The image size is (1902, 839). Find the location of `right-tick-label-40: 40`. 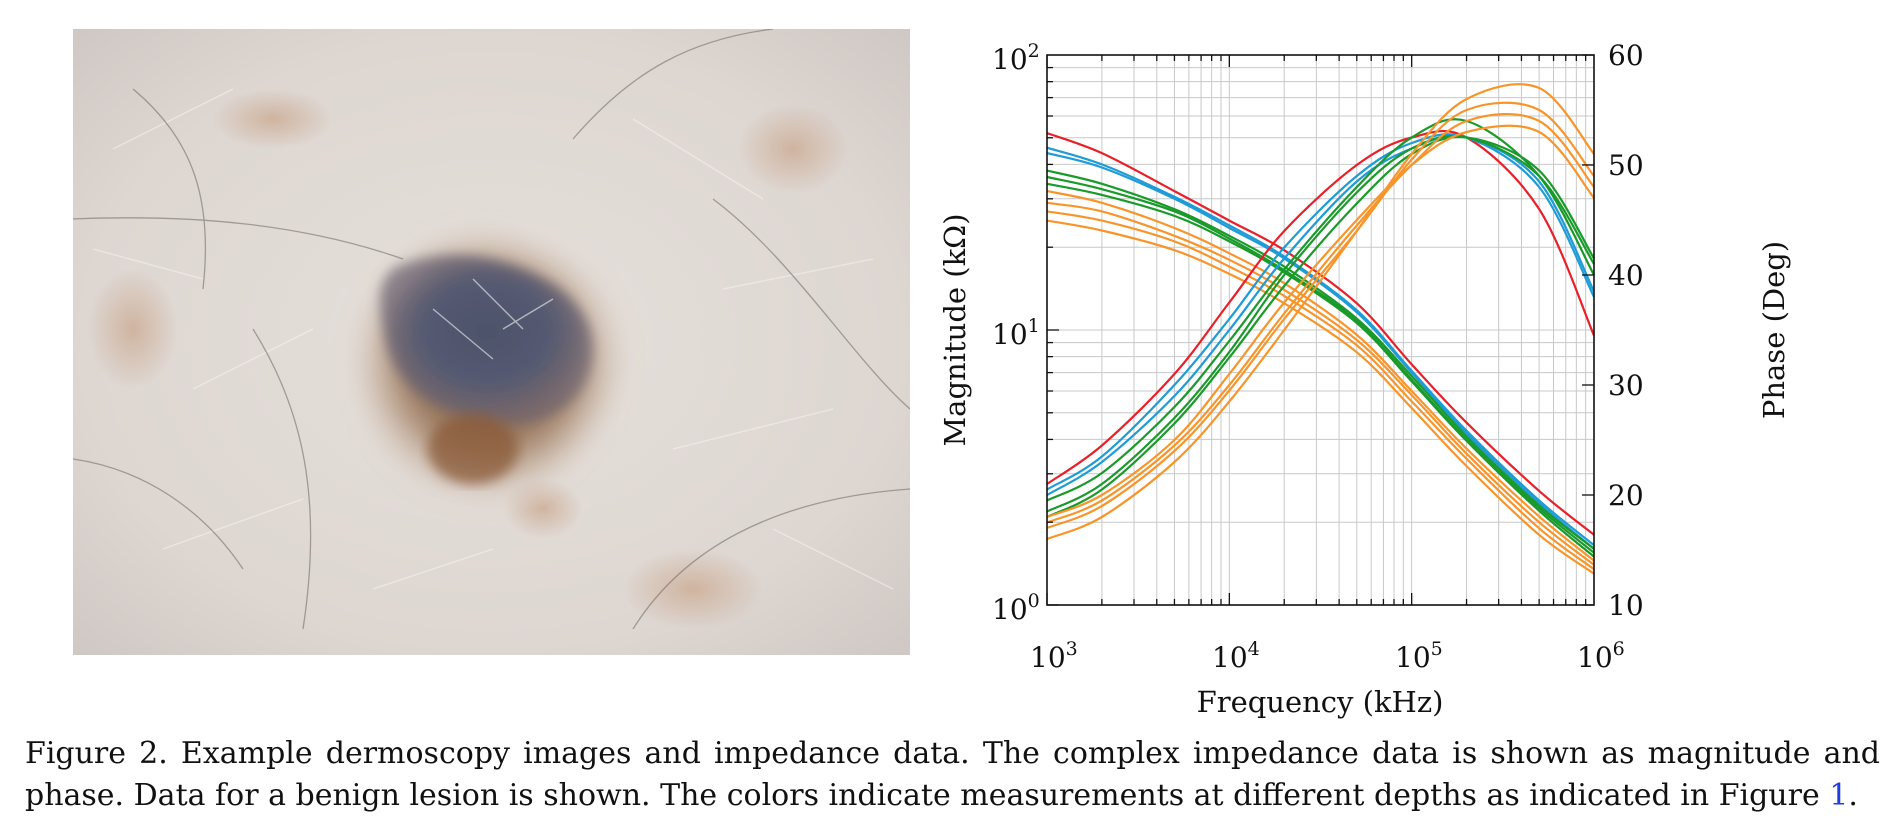

right-tick-label-40: 40 is located at coordinates (1626, 275).